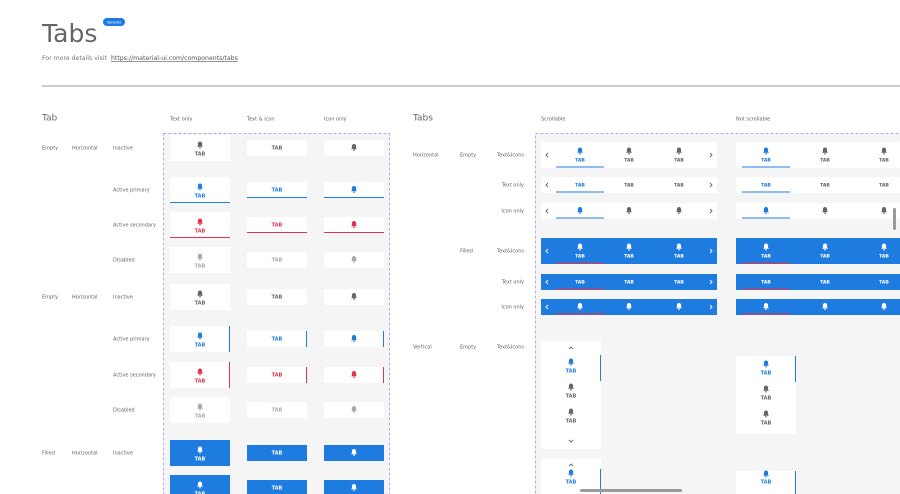 This screenshot has width=900, height=494. What do you see at coordinates (131, 191) in the screenshot?
I see `state-label: Active primary` at bounding box center [131, 191].